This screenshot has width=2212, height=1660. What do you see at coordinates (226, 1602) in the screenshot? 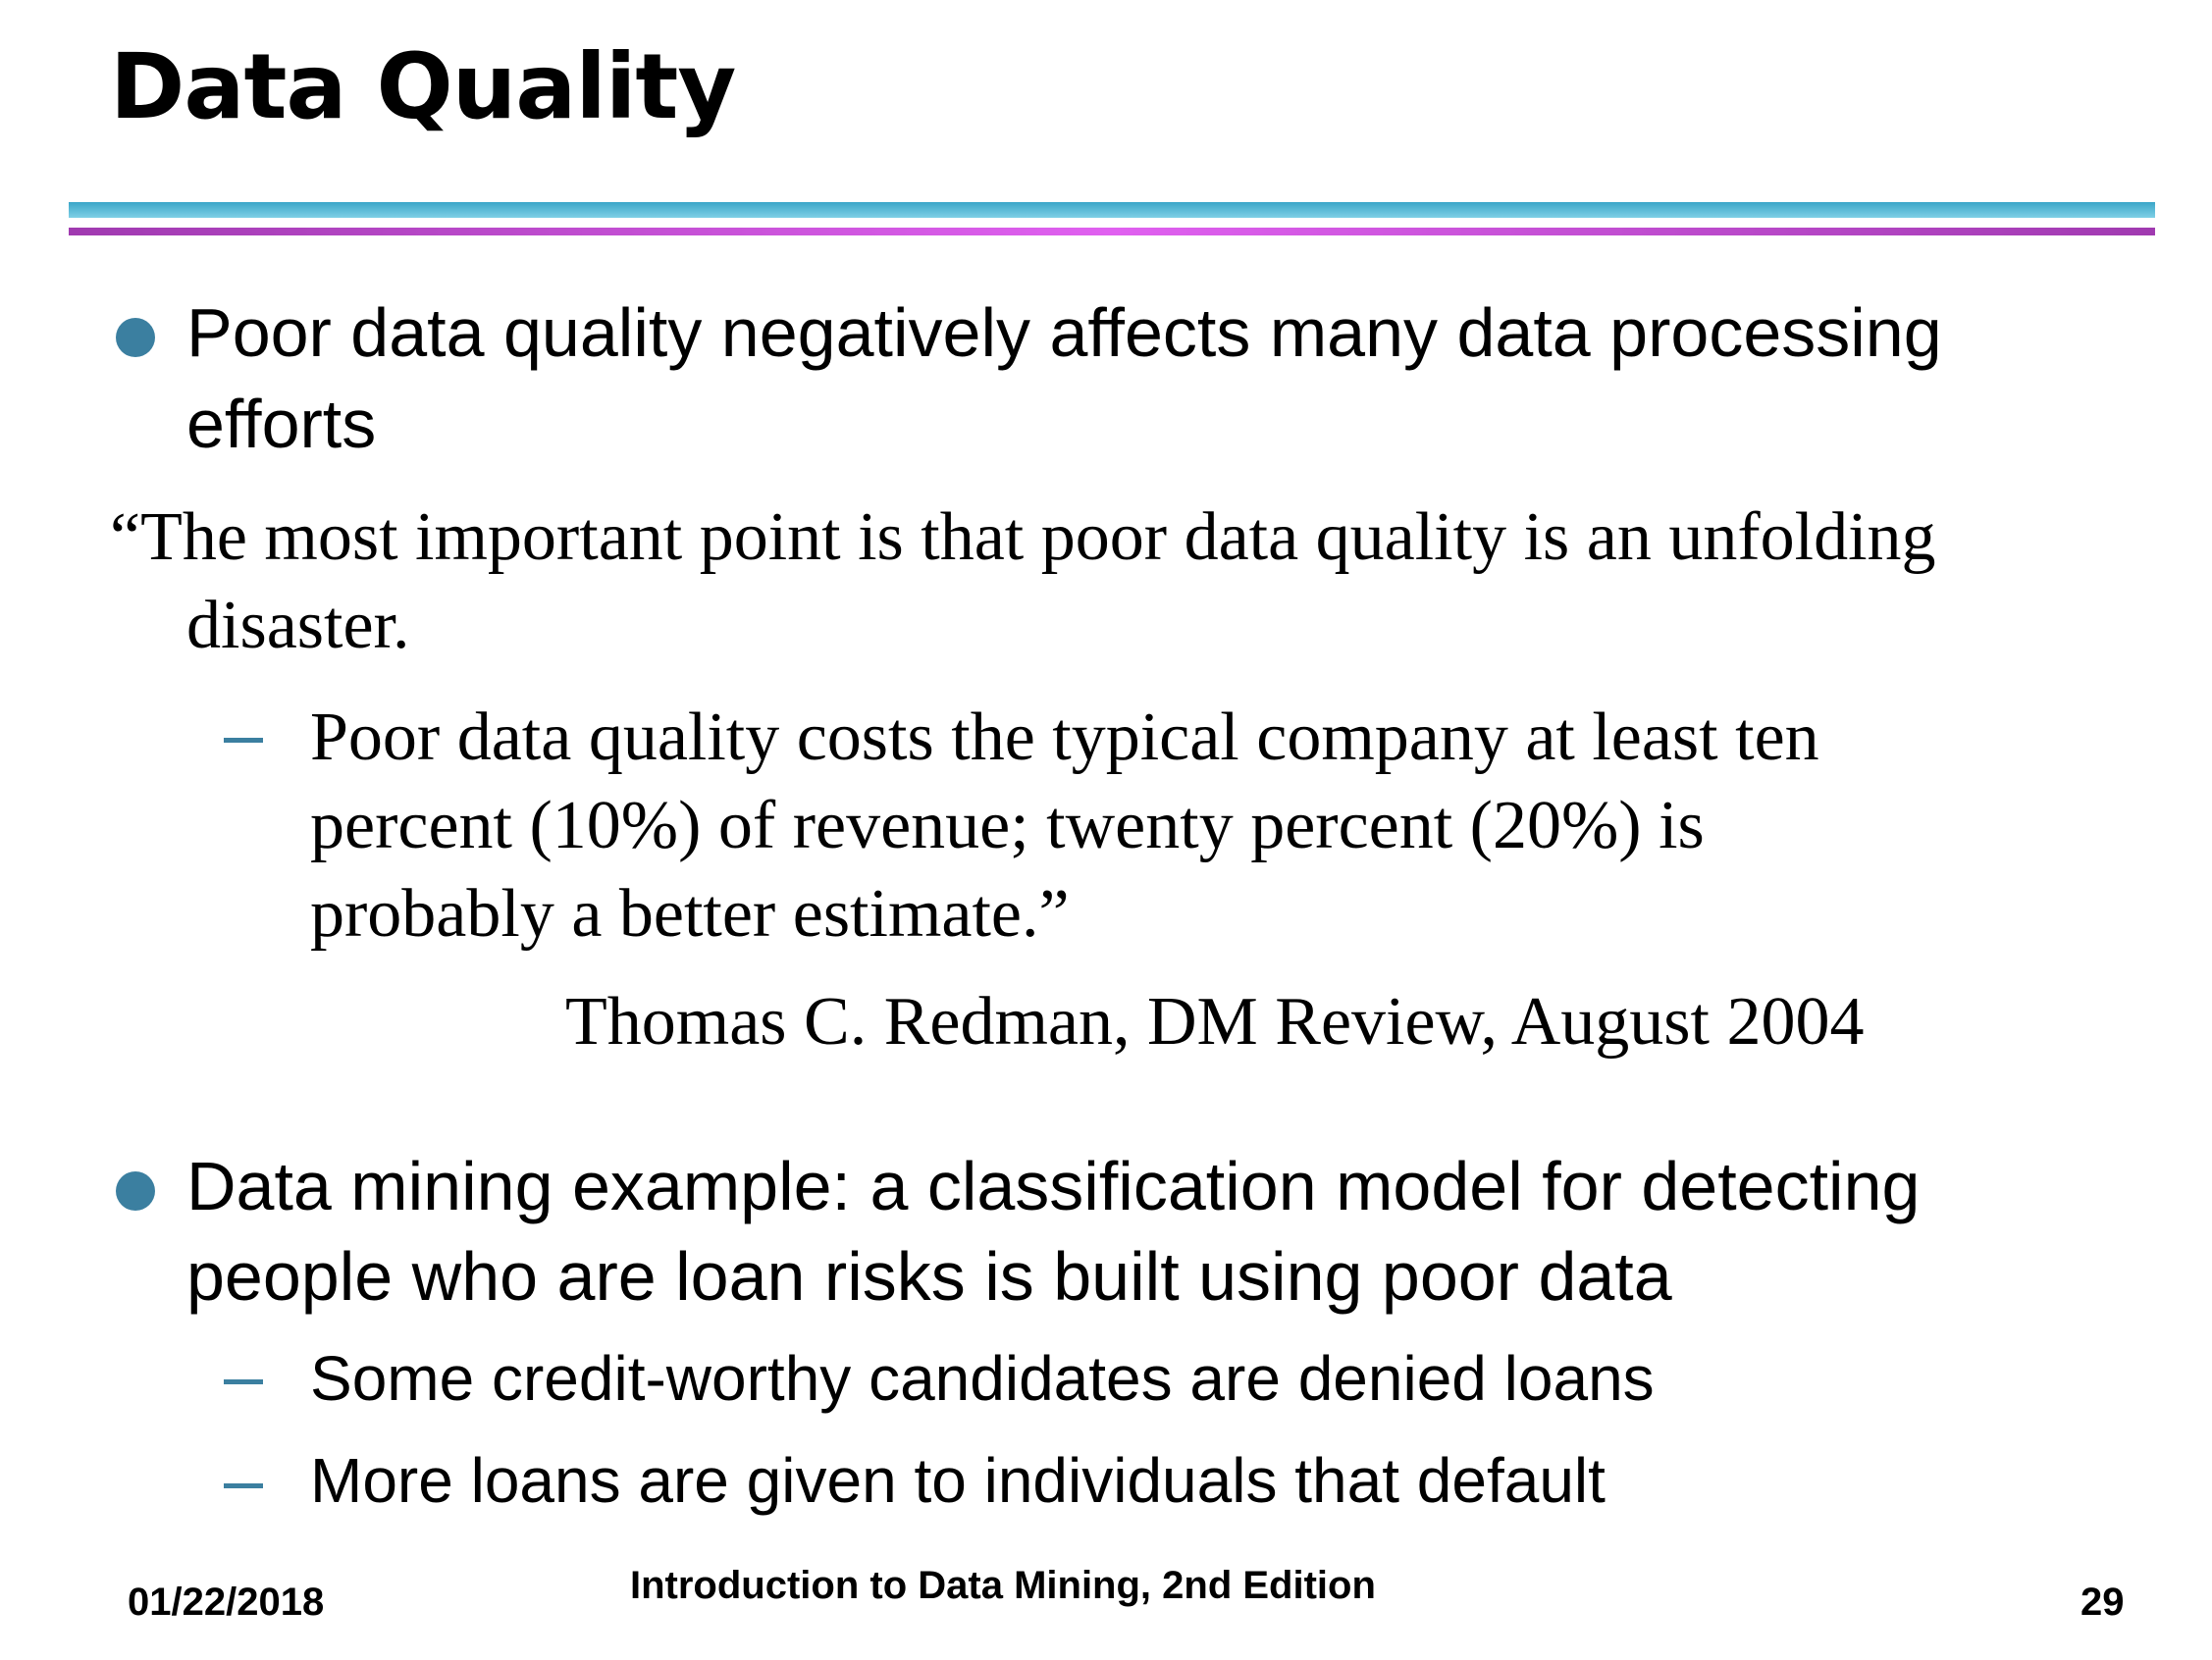
I see `footer-date: 01/22/2018` at bounding box center [226, 1602].